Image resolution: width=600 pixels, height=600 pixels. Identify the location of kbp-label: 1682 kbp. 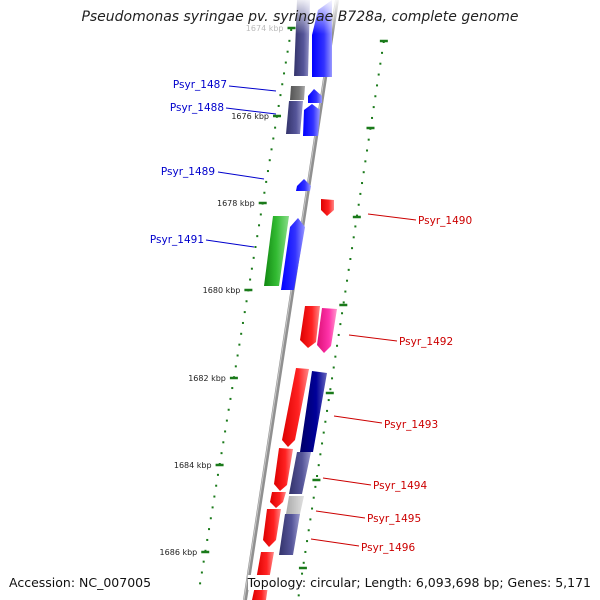
(207, 378).